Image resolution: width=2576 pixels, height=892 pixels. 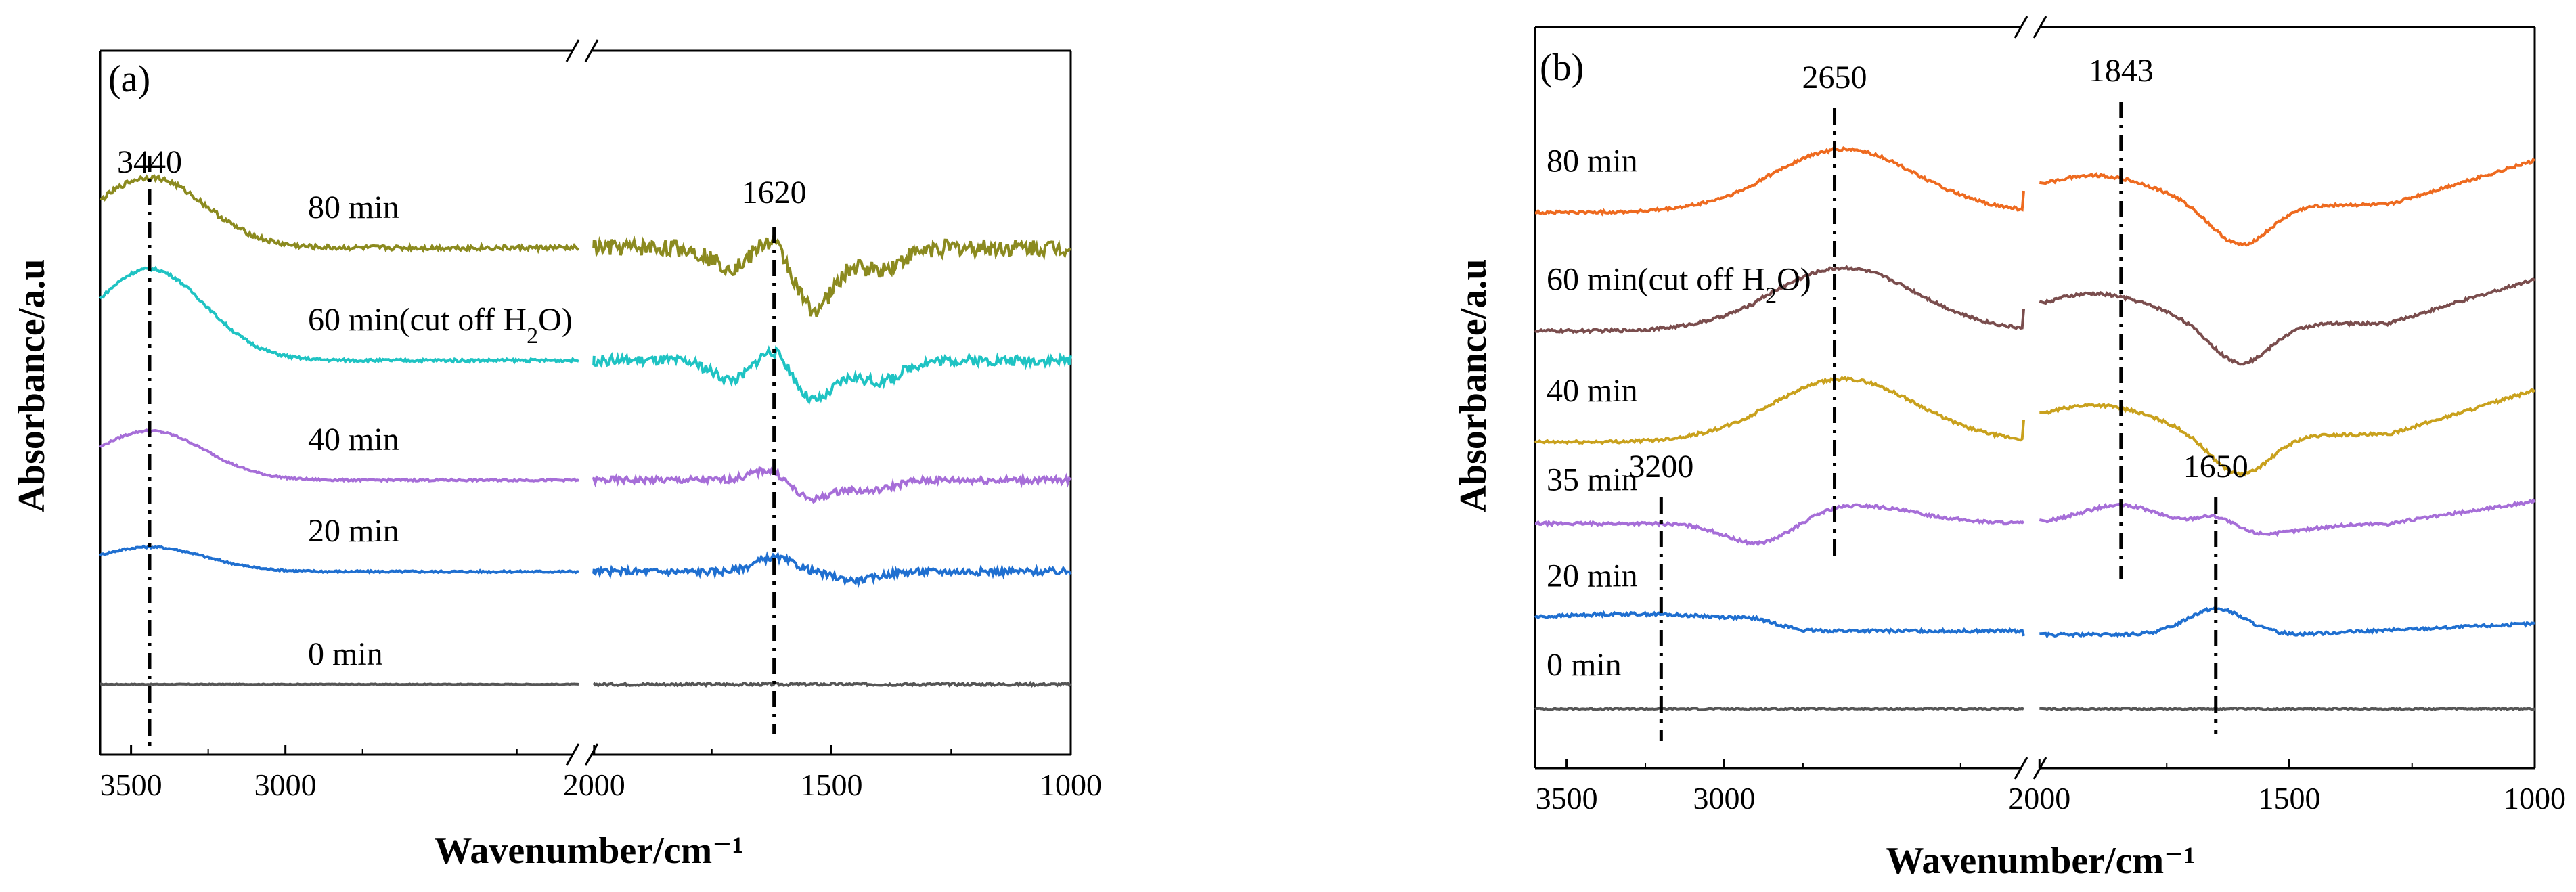 I want to click on peak-label-1843: 1843, so click(x=2121, y=71).